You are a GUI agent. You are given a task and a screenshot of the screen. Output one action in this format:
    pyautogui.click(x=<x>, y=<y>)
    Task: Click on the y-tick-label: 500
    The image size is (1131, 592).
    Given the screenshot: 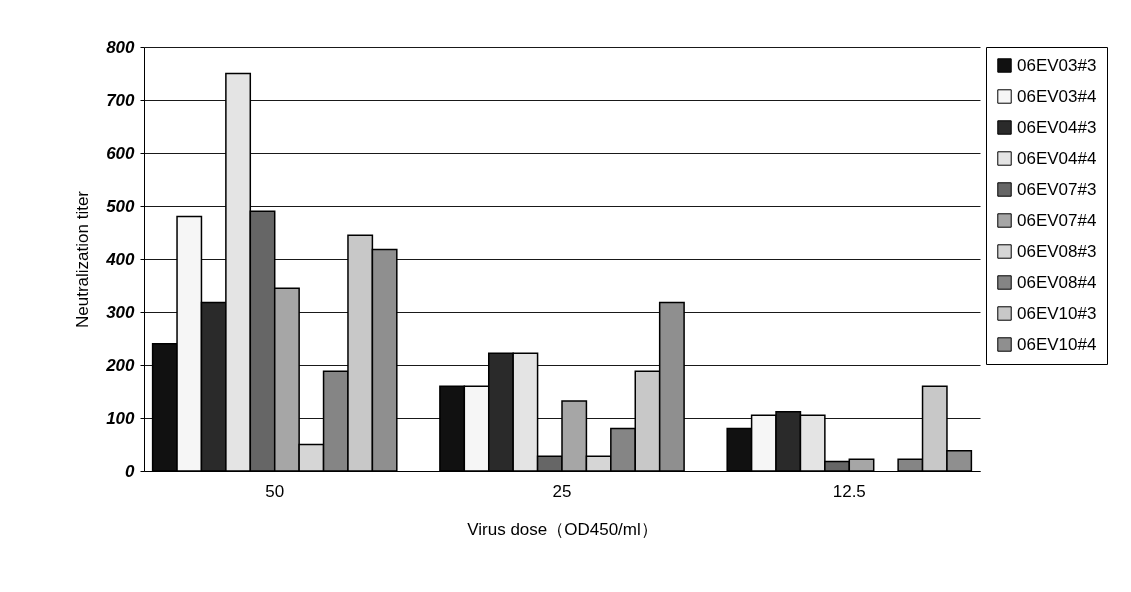 What is the action you would take?
    pyautogui.click(x=121, y=206)
    